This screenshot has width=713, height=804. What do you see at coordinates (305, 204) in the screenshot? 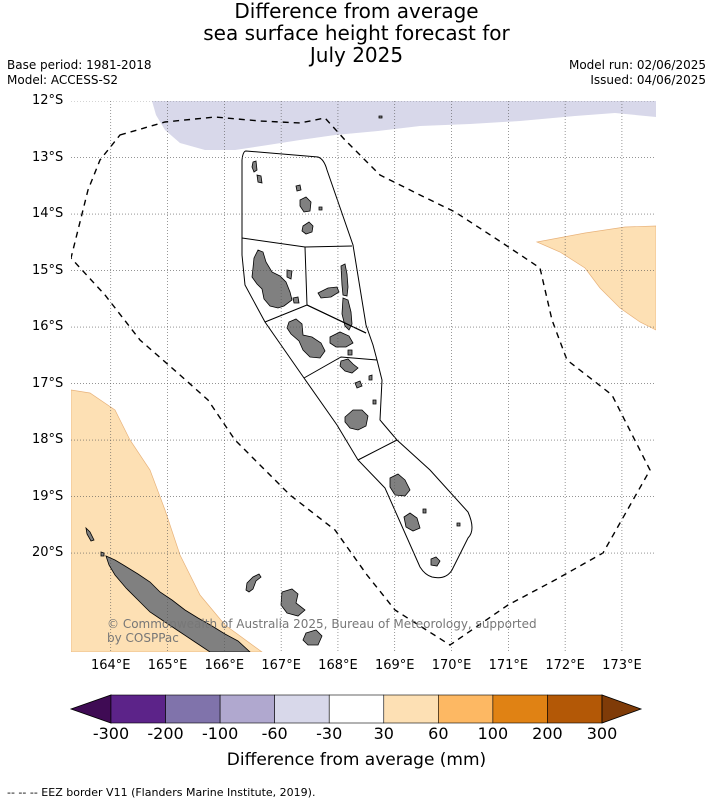
I see `island-gaua` at bounding box center [305, 204].